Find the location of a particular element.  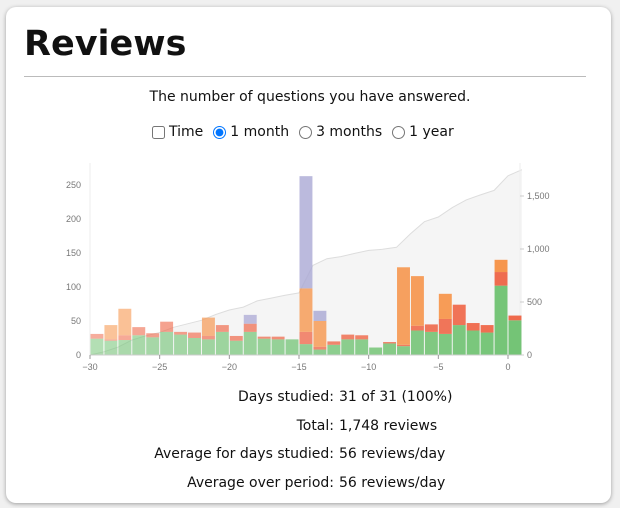

divider is located at coordinates (305, 76).